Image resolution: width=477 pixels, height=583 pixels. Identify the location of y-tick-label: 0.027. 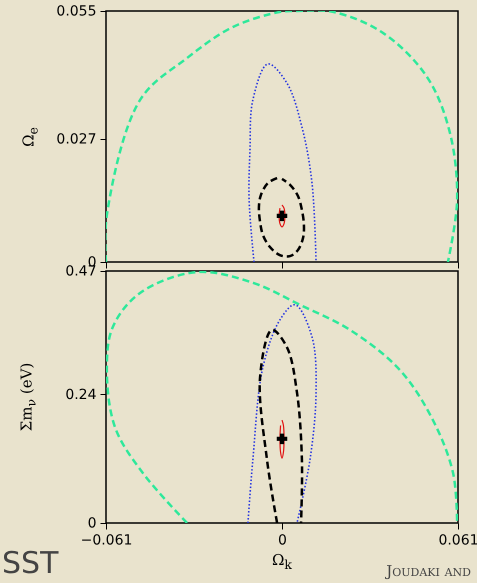
(76, 139).